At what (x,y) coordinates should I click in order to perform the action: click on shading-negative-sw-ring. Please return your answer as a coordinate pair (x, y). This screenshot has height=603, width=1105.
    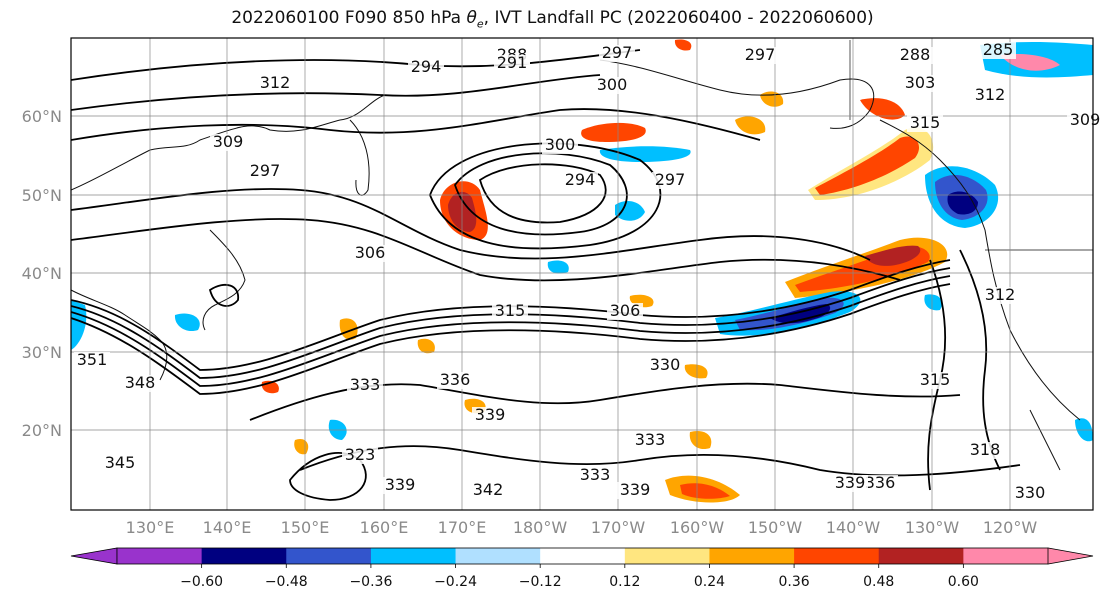
    Looking at the image, I should click on (630, 210).